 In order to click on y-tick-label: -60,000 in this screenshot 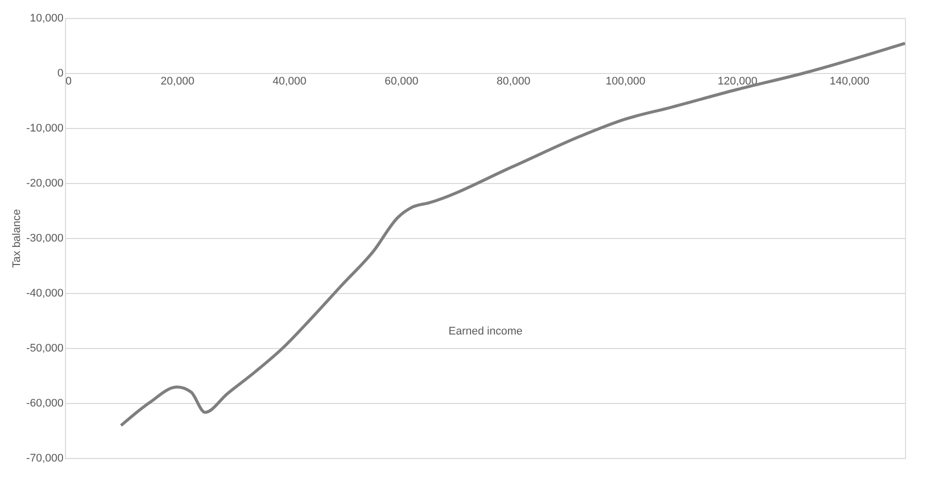, I will do `click(45, 404)`.